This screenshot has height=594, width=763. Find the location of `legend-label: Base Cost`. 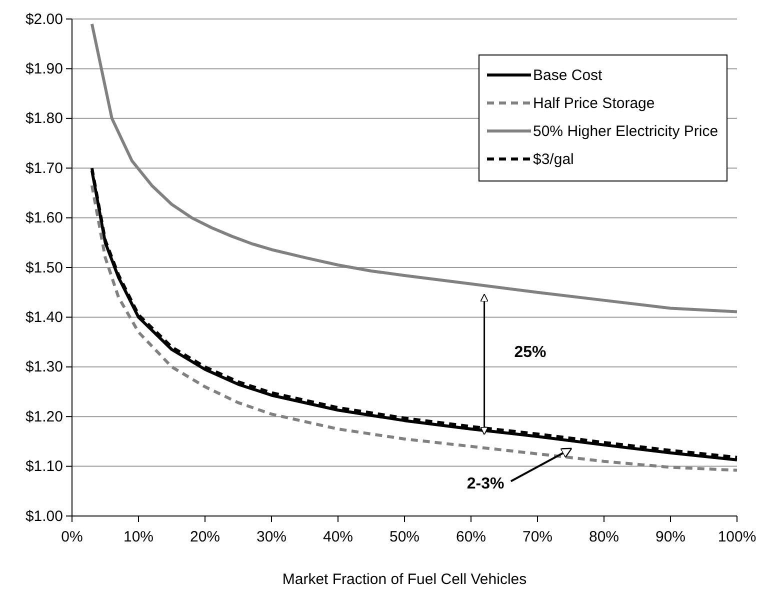

legend-label: Base Cost is located at coordinates (568, 75).